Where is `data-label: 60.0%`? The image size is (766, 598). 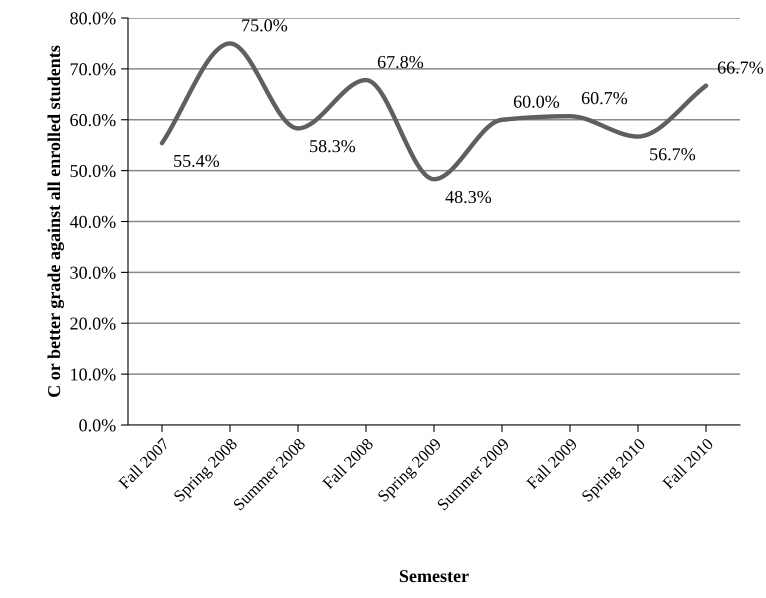
data-label: 60.0% is located at coordinates (537, 102).